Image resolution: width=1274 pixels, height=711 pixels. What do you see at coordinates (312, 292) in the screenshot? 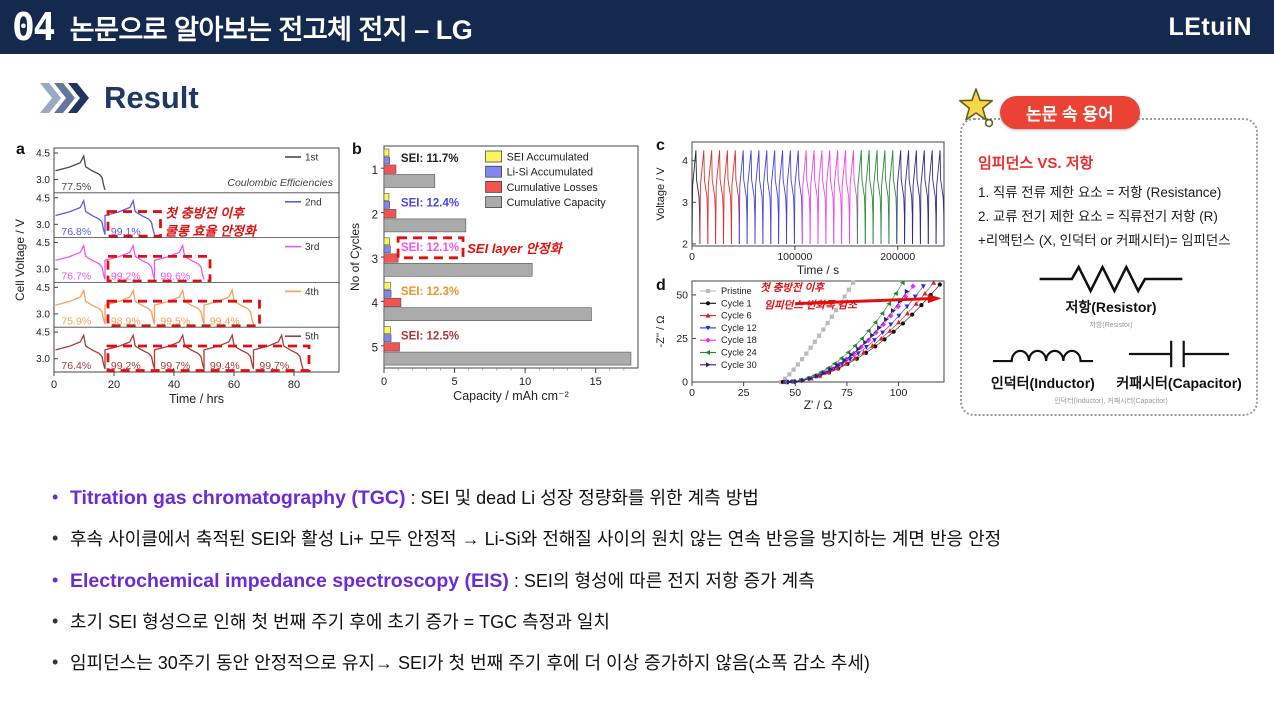
I see `svg-text: 4th` at bounding box center [312, 292].